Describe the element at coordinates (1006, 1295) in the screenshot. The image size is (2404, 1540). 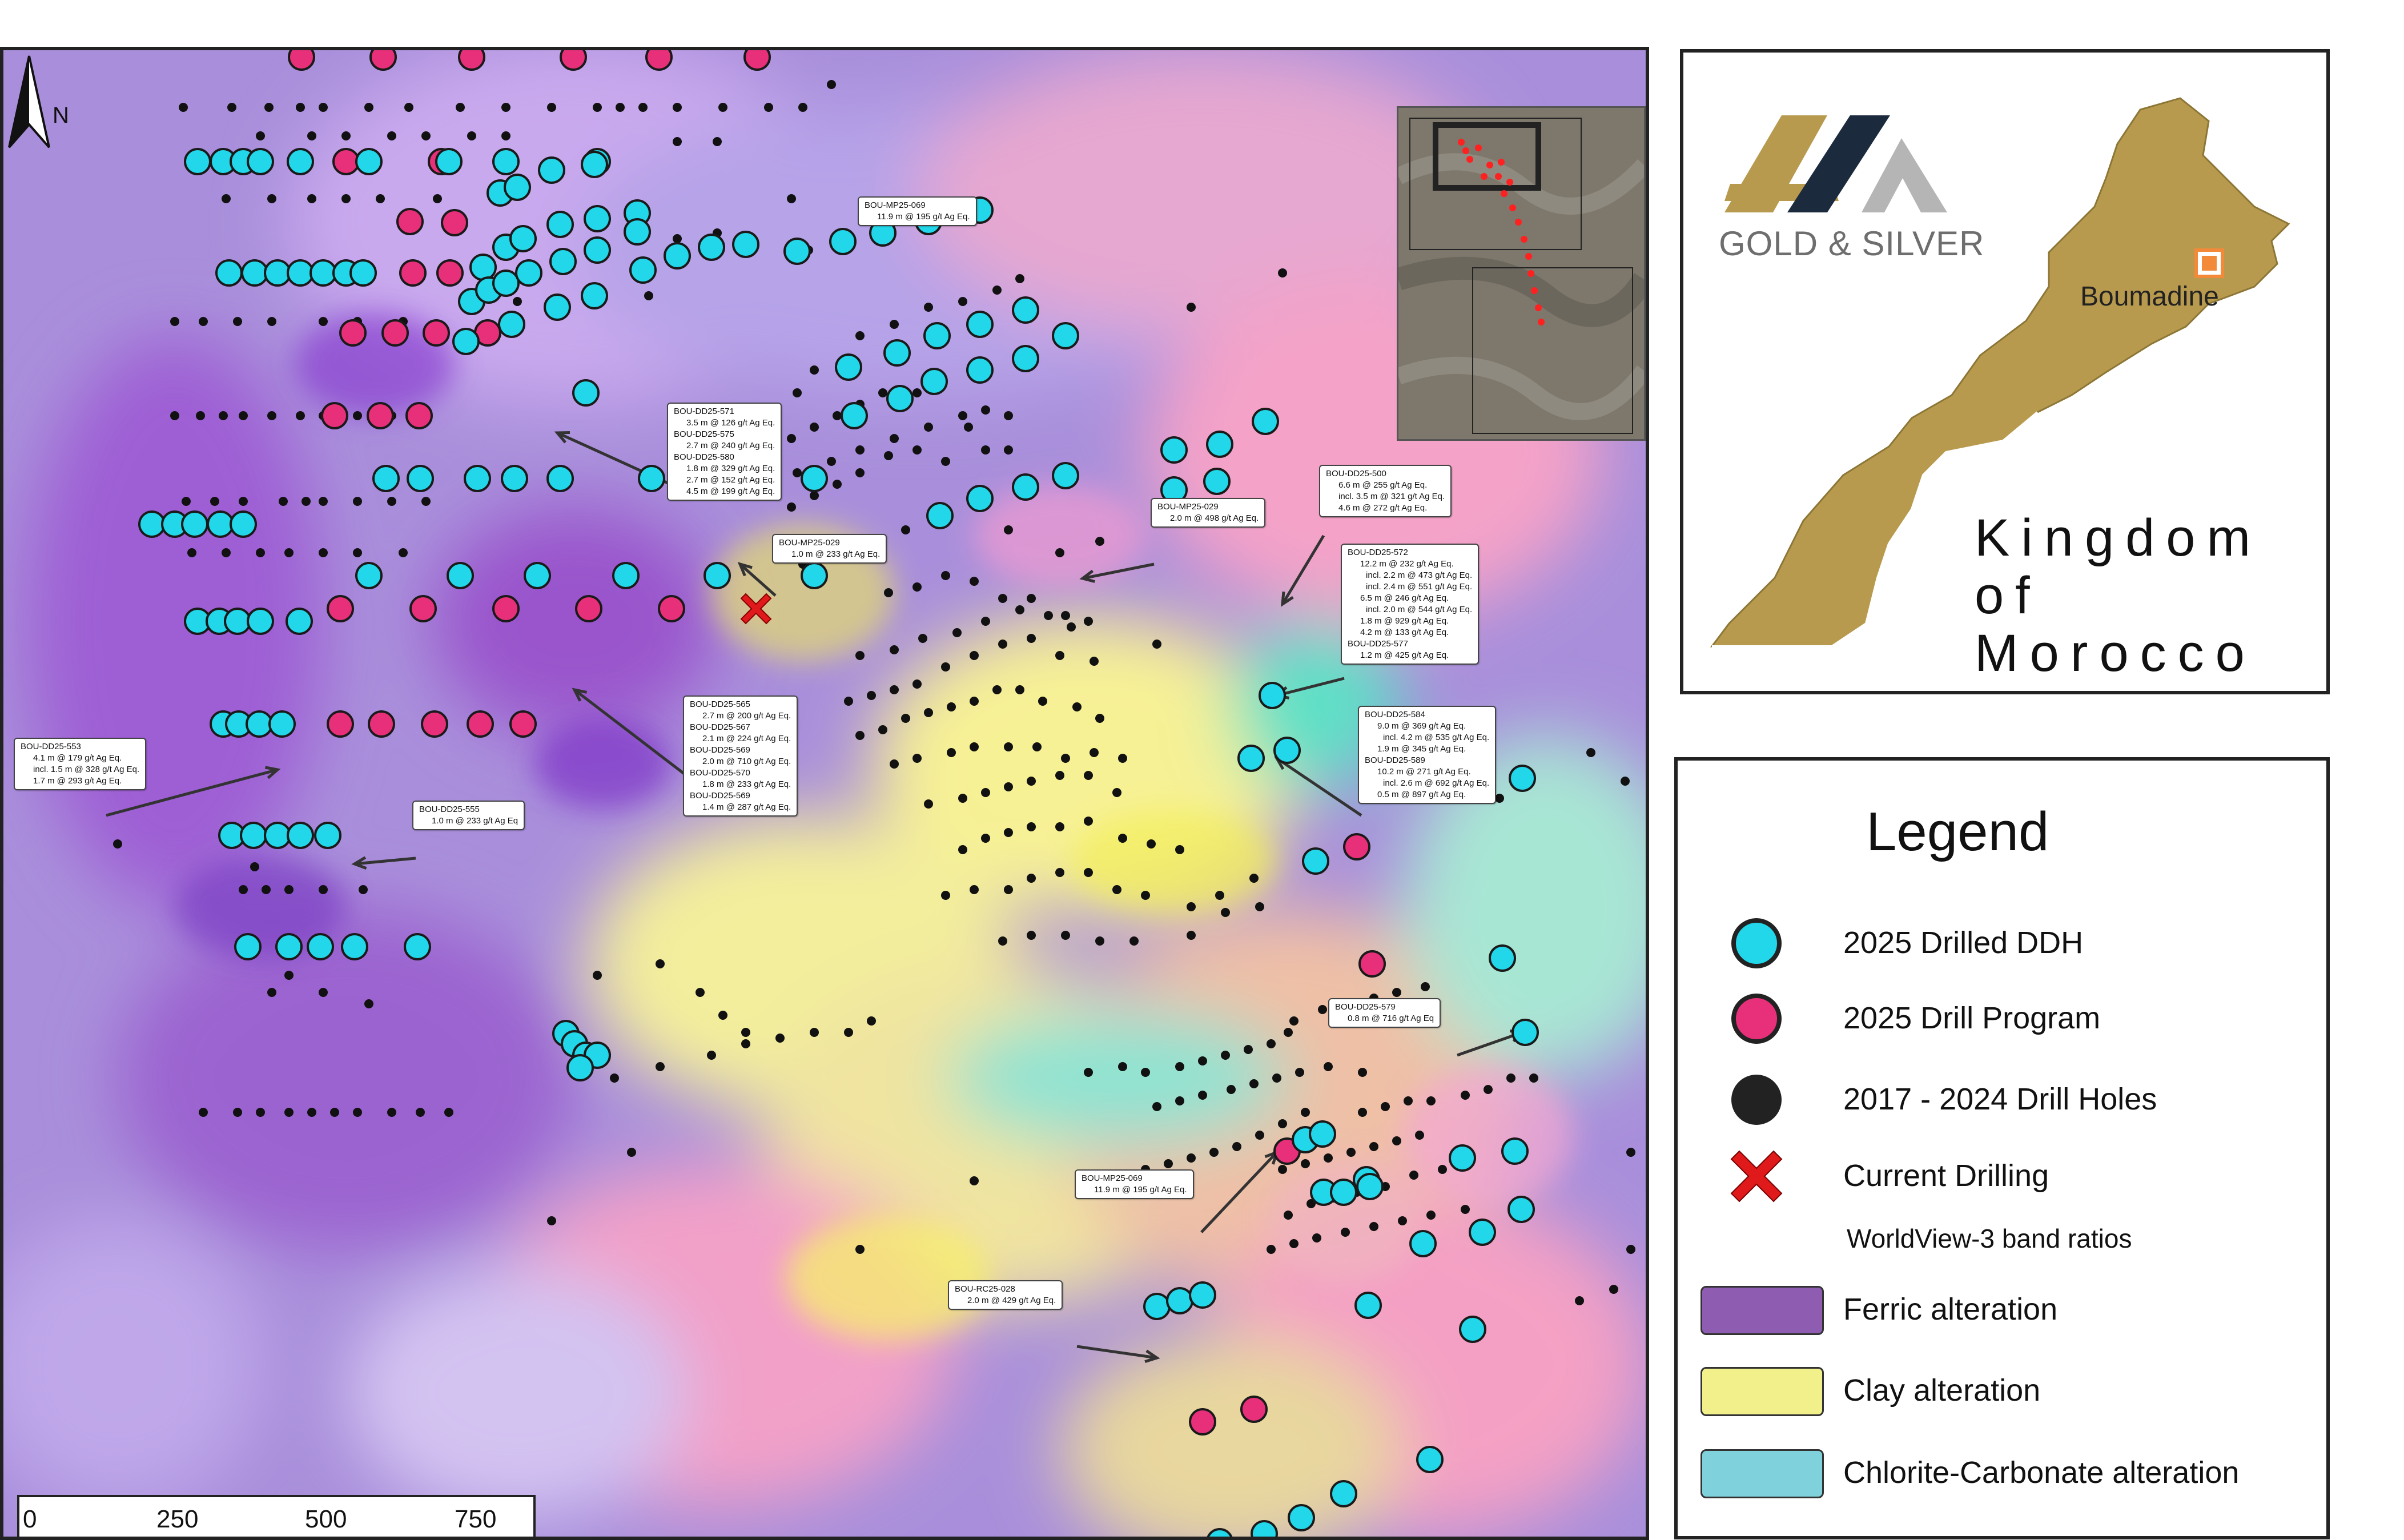
I see `callout-rc028: BOU-RC25-028 2.0 m @ 429 g/t Ag Eq.` at that location.